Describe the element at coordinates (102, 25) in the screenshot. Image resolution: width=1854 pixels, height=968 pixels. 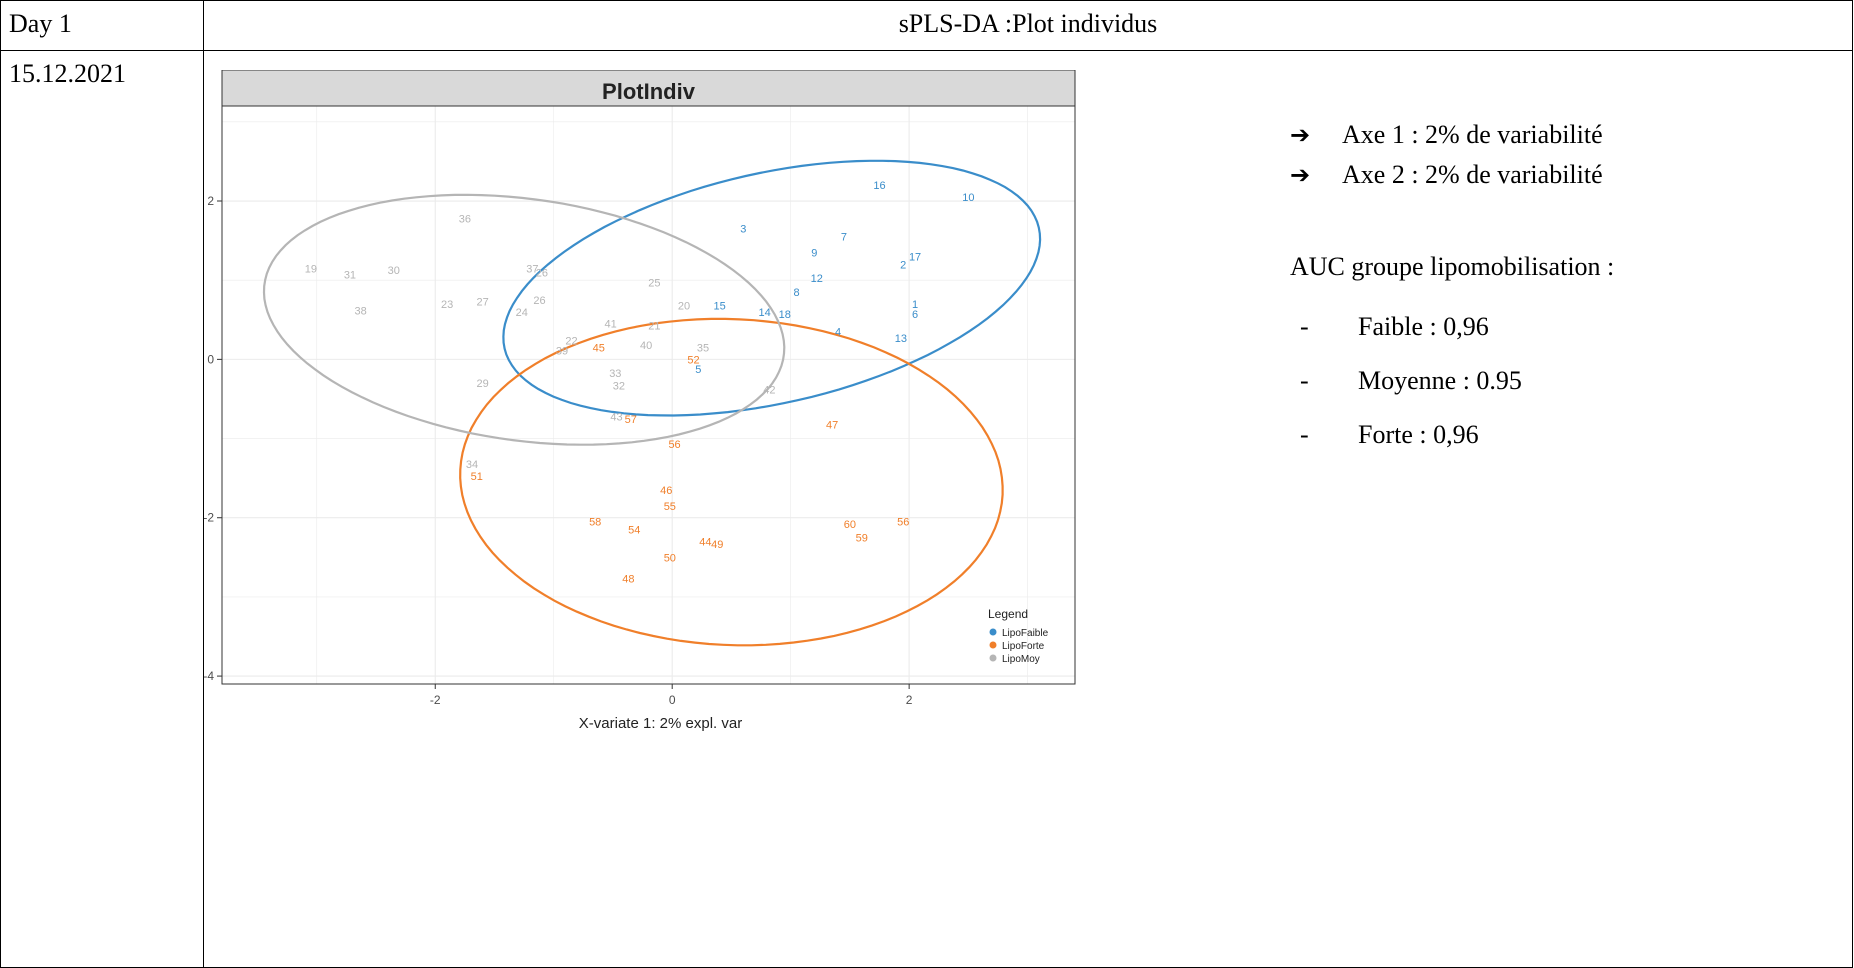
I see `day-cell: Day 1` at that location.